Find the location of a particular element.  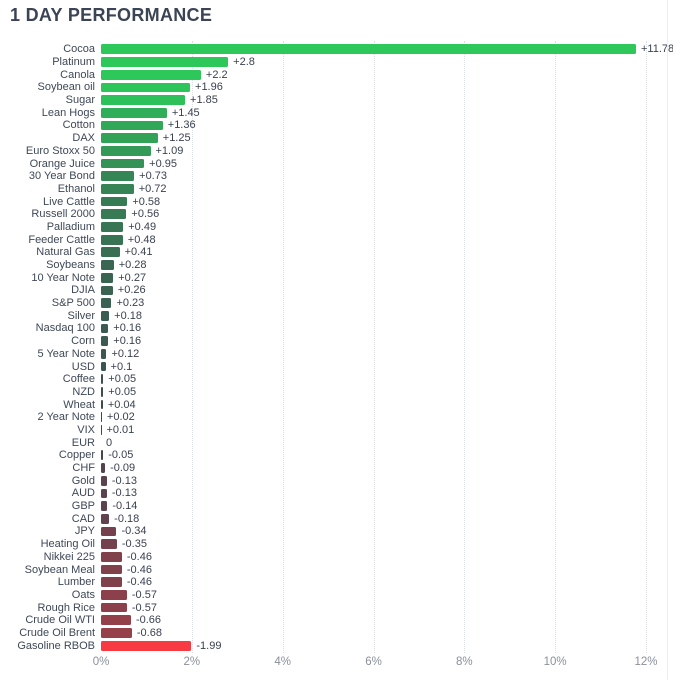

bar-value: -0.68 is located at coordinates (149, 632).